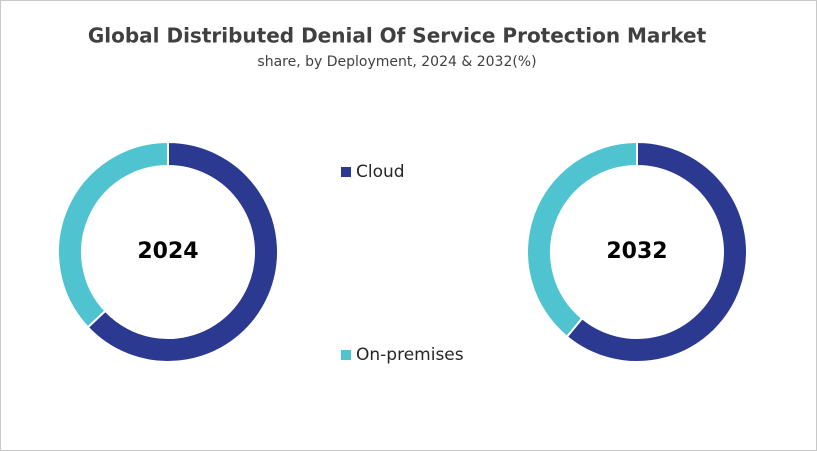 This screenshot has width=817, height=451. Describe the element at coordinates (167, 251) in the screenshot. I see `donut-label: 2024` at that location.